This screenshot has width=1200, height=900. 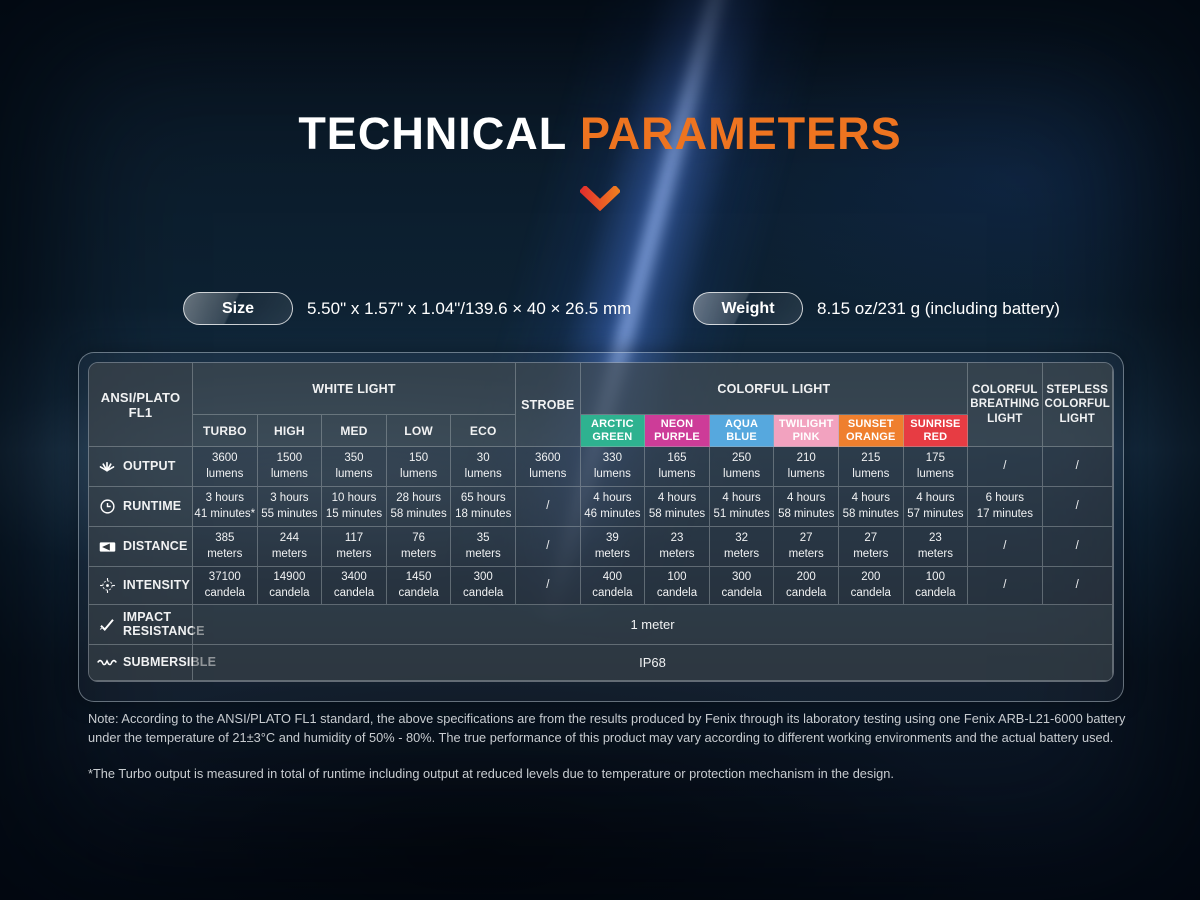 I want to click on mode-high: HIGH, so click(x=290, y=431).